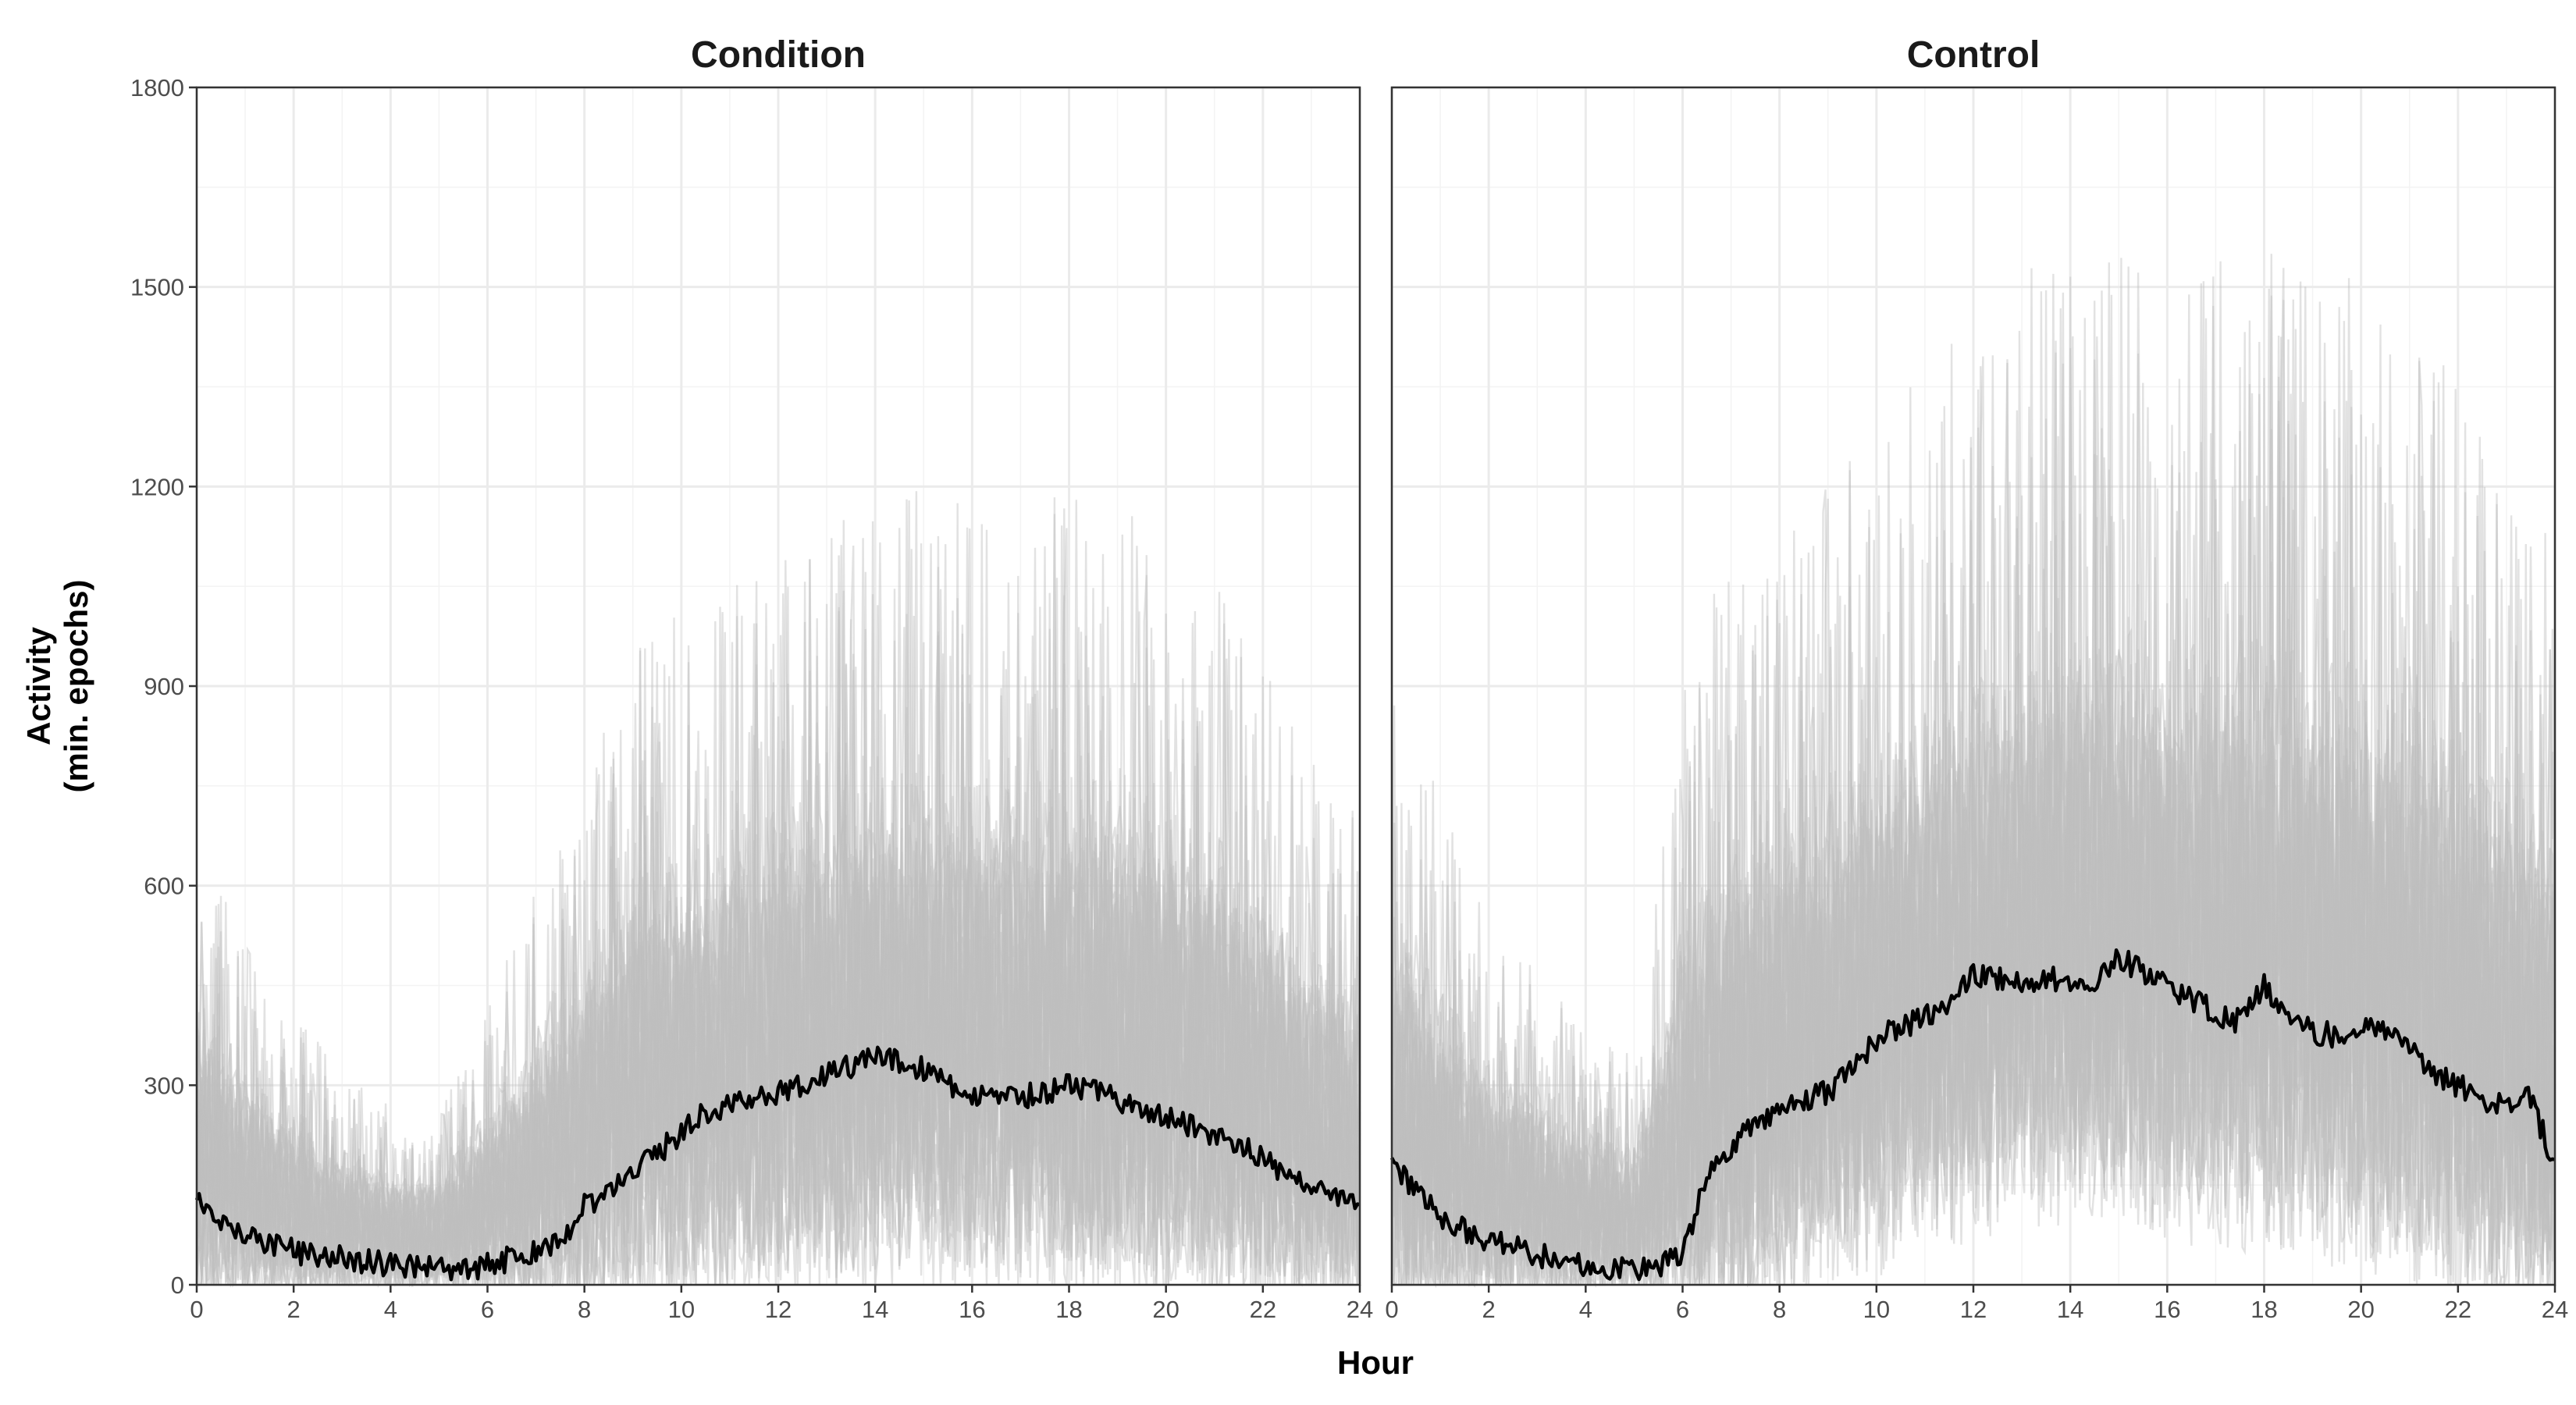  I want to click on y-tick-label: 900, so click(164, 686).